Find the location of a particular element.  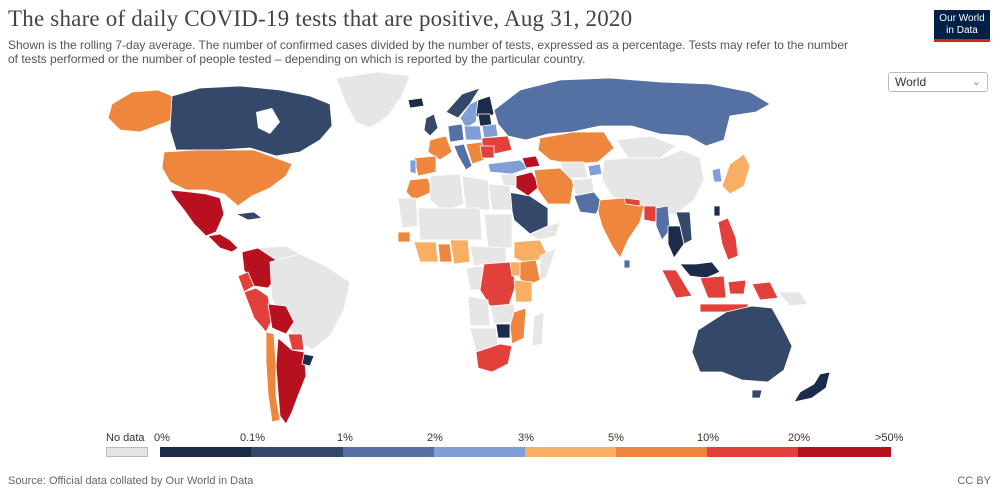

country-indonesia is located at coordinates (720, 291).